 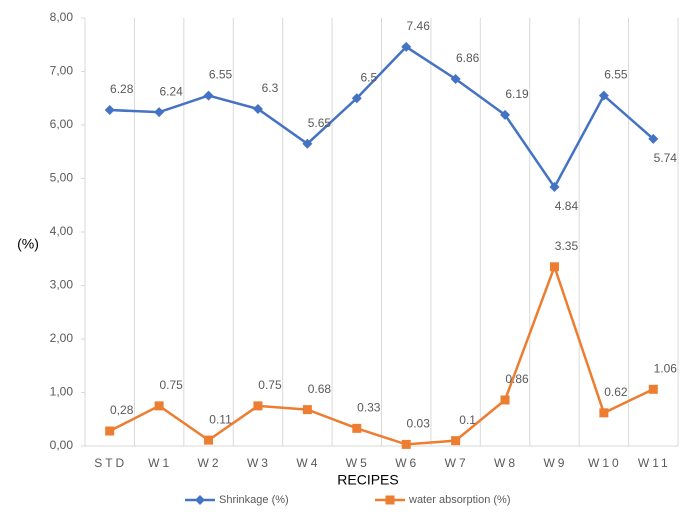 I want to click on data-label: 5.74, so click(x=666, y=158).